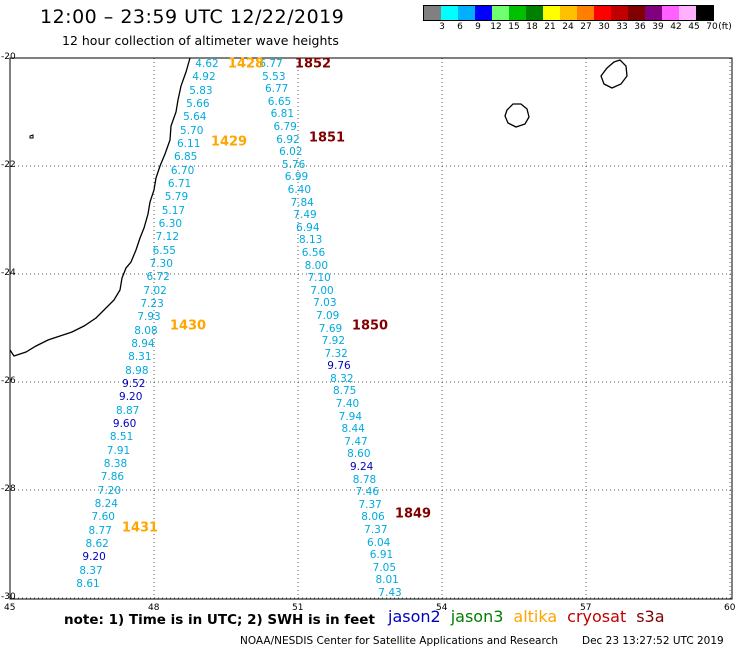 This screenshot has width=740, height=650. Describe the element at coordinates (350, 416) in the screenshot. I see `wave-height-value: 7.94` at that location.